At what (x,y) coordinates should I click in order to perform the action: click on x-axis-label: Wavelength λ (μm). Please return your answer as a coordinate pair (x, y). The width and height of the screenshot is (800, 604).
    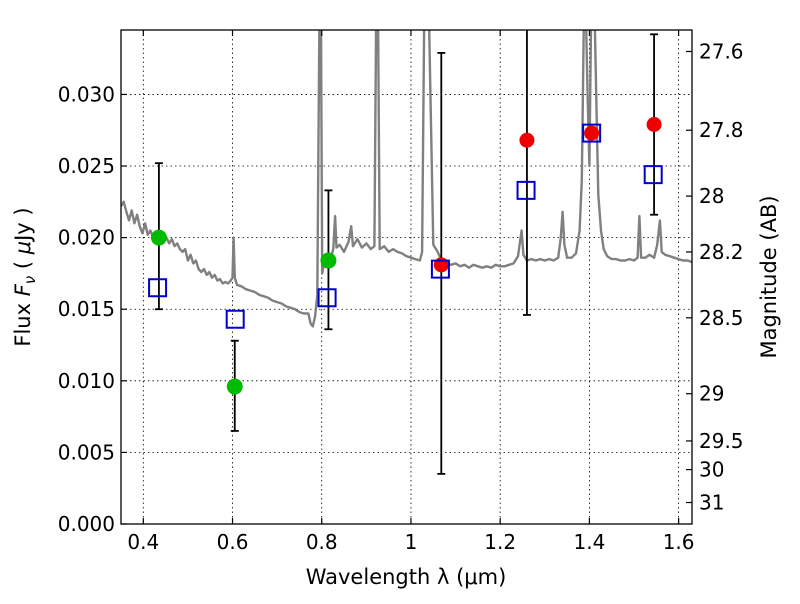
    Looking at the image, I should click on (406, 577).